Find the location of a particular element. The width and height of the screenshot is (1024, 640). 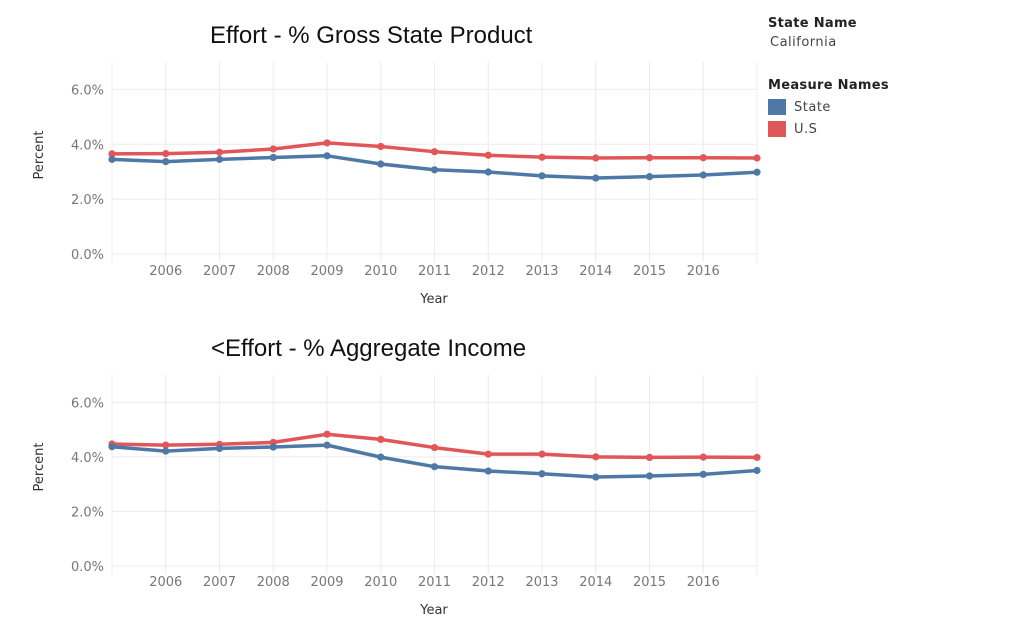

chart-title-gross-state-product: Effort - % Gross State Product is located at coordinates (371, 35).